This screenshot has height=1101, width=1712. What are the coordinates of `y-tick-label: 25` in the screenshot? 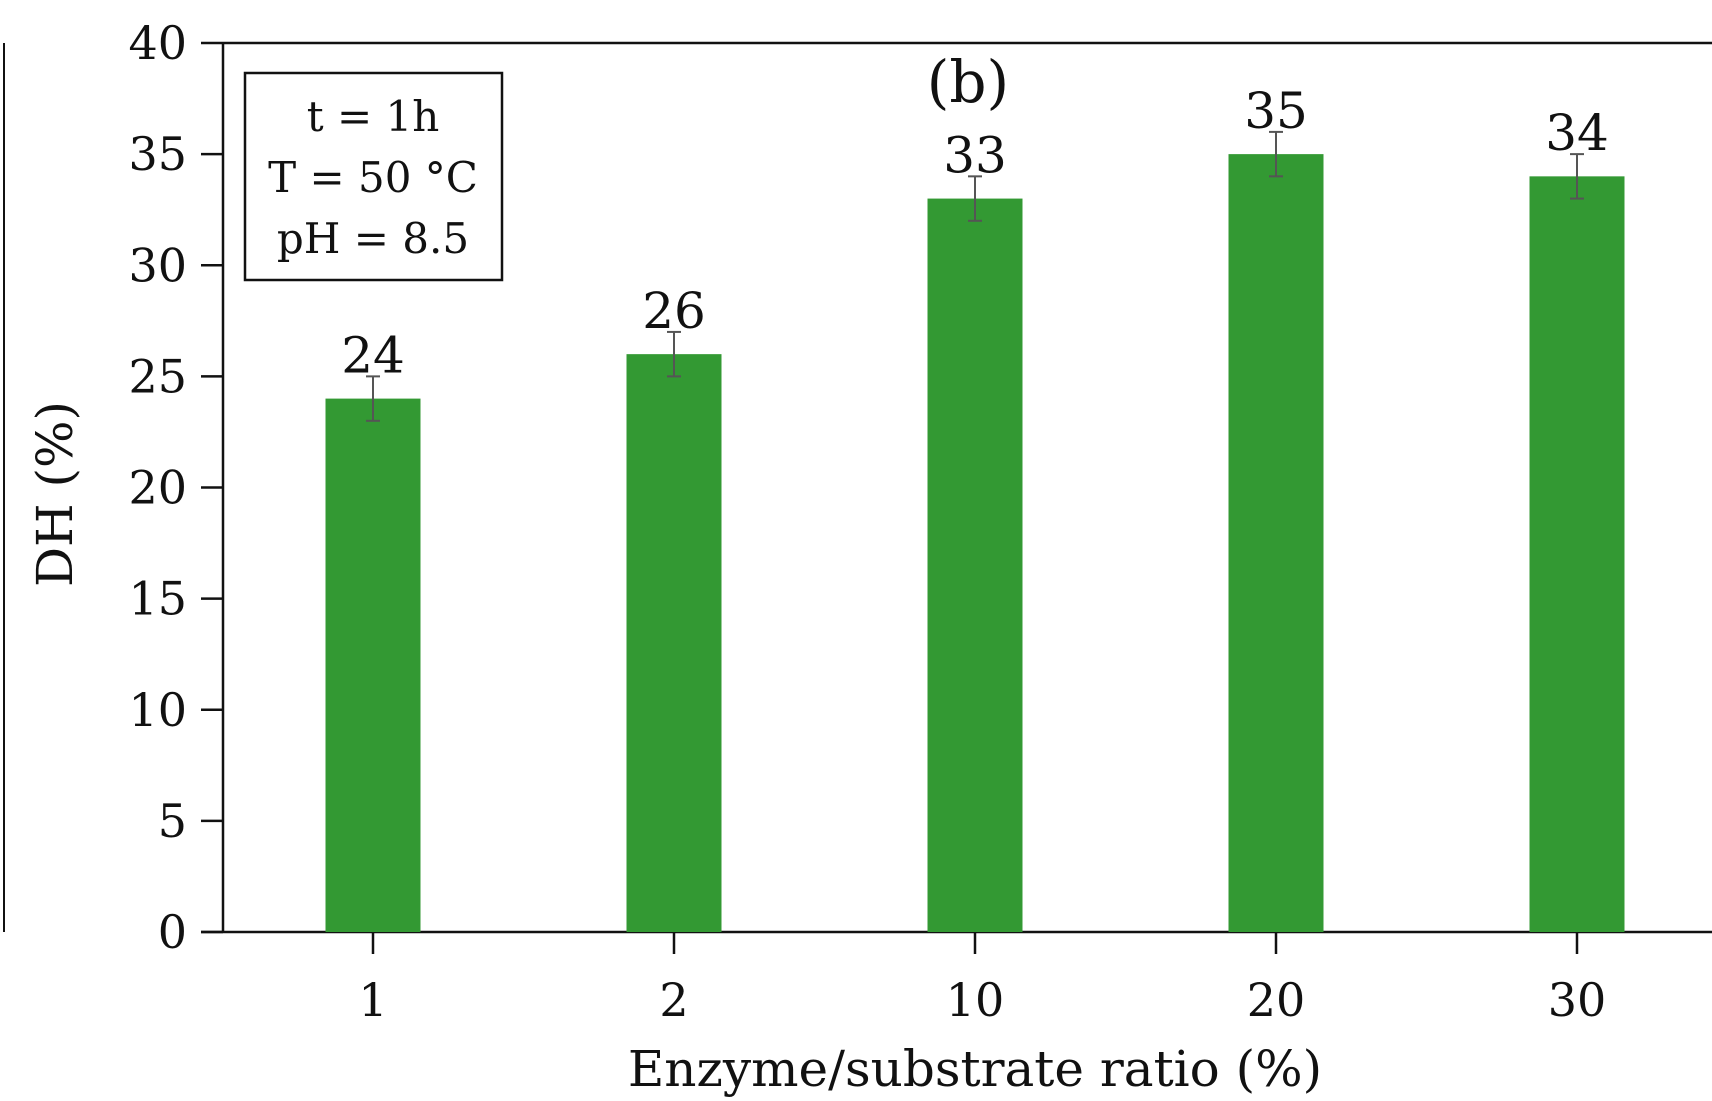 It's located at (157, 376).